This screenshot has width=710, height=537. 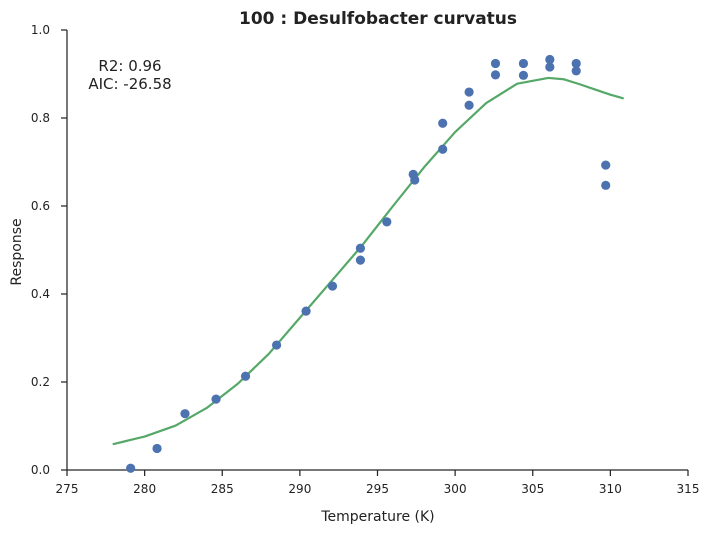 What do you see at coordinates (222, 489) in the screenshot?
I see `x-tick-label: 285` at bounding box center [222, 489].